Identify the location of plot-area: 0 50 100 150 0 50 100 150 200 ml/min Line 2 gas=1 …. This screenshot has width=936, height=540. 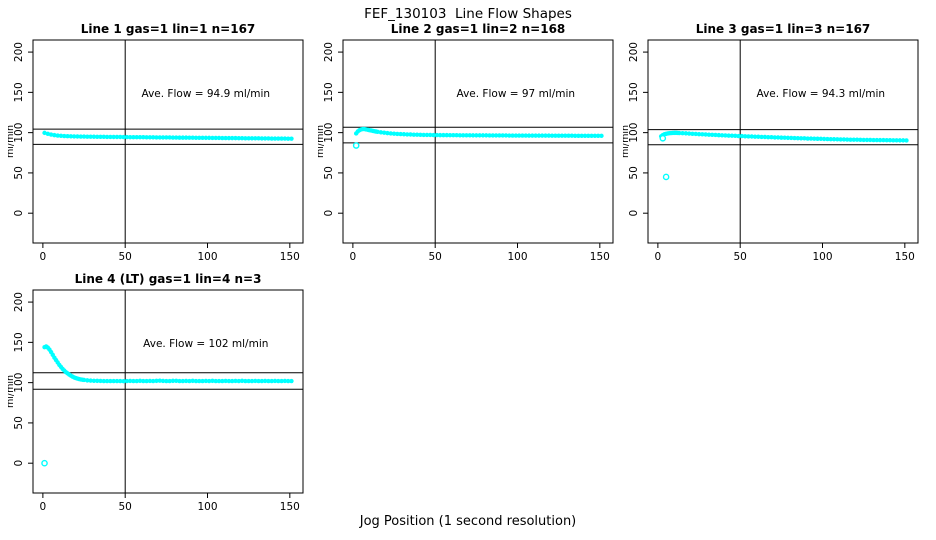
(466, 142).